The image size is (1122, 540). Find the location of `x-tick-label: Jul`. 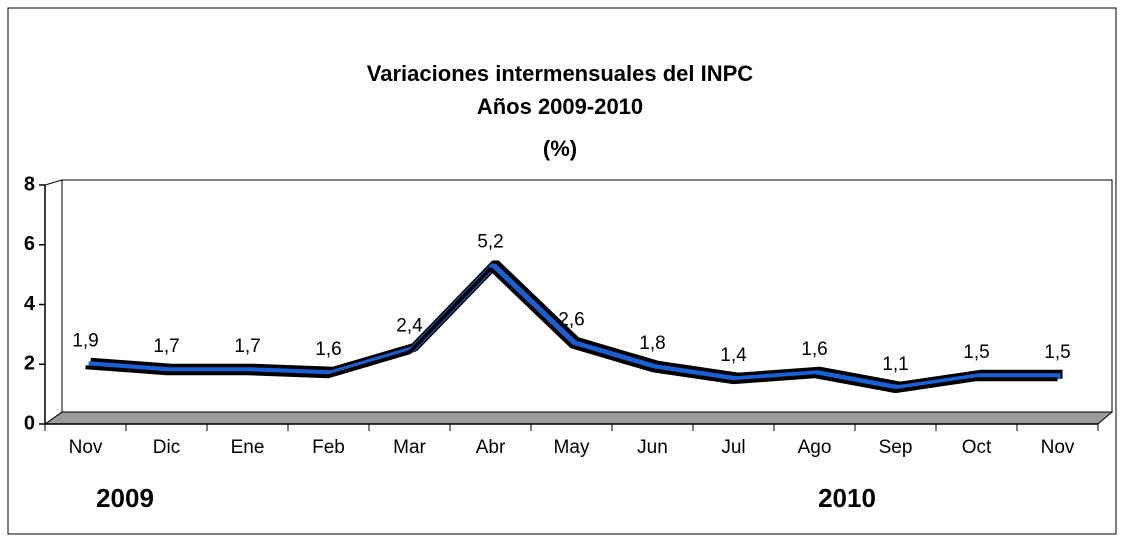

x-tick-label: Jul is located at coordinates (733, 447).